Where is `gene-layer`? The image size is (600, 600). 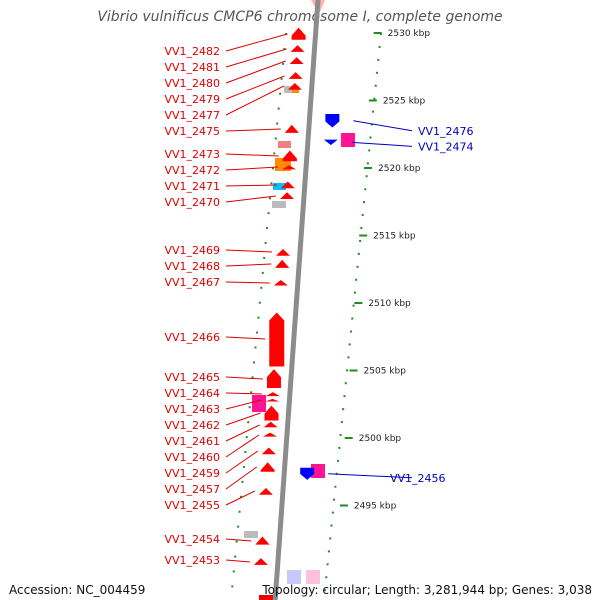 gene-layer is located at coordinates (296, 296).